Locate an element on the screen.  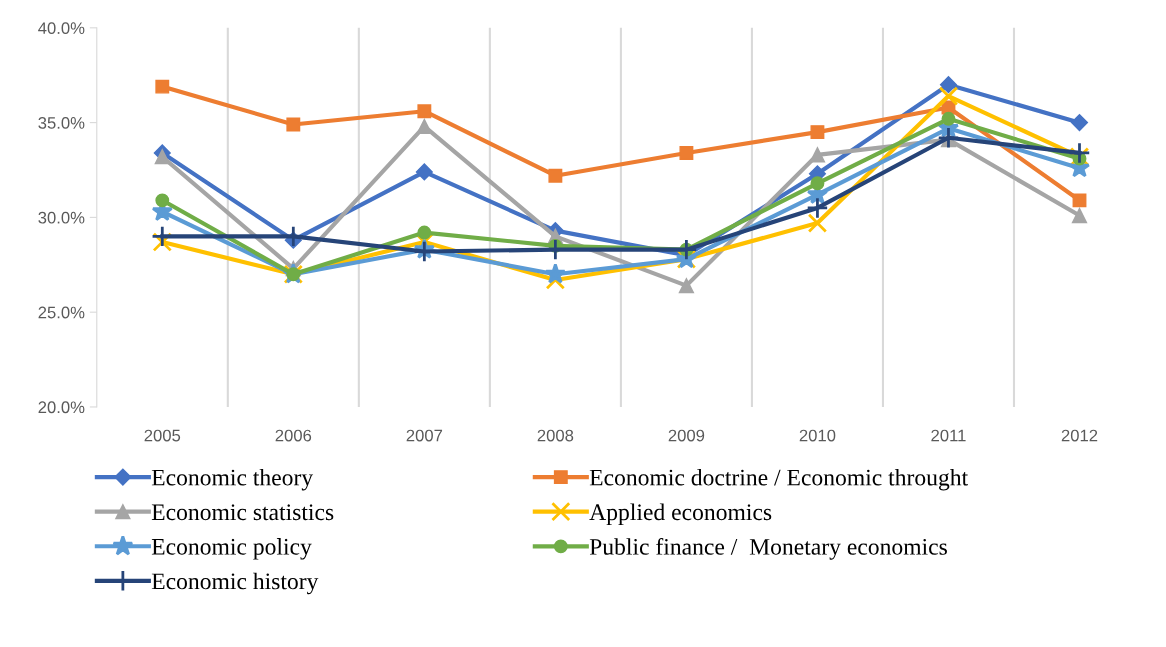
x-tick-label: 2012 is located at coordinates (1079, 435).